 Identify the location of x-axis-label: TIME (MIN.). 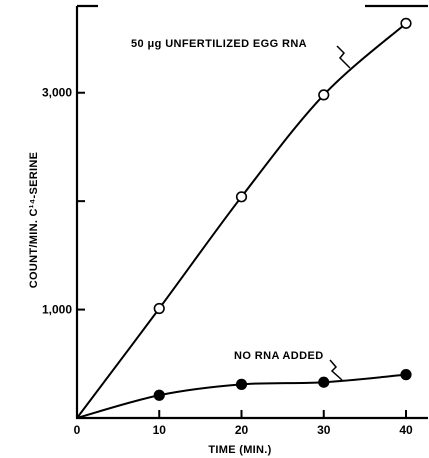
(239, 450).